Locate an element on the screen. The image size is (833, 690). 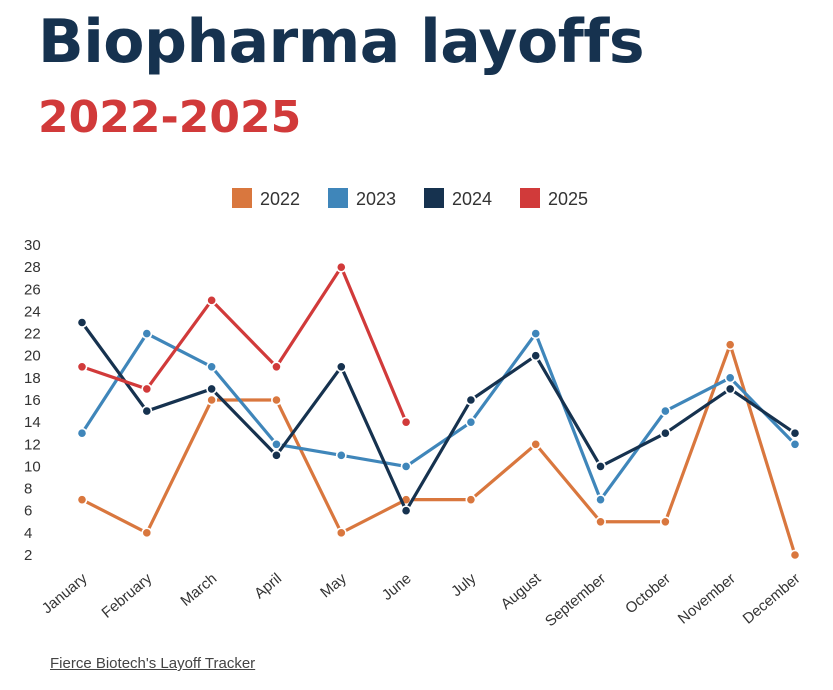
legend-label-2024: 2024 is located at coordinates (472, 199).